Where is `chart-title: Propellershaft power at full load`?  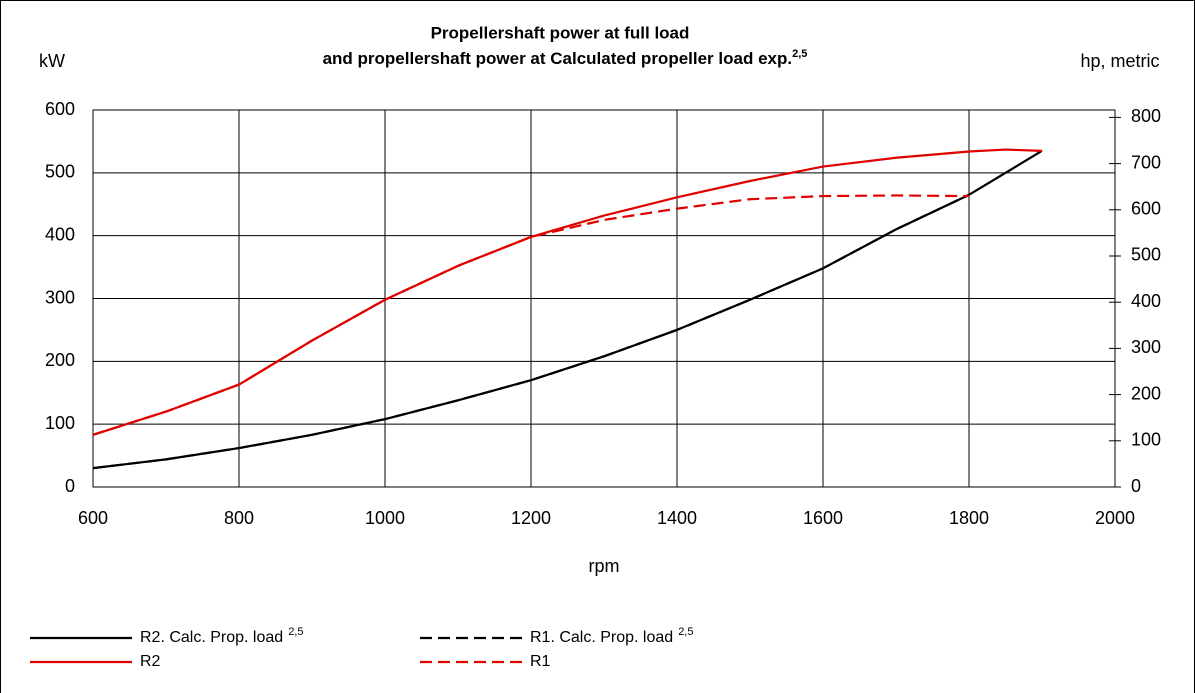
chart-title: Propellershaft power at full load is located at coordinates (560, 32).